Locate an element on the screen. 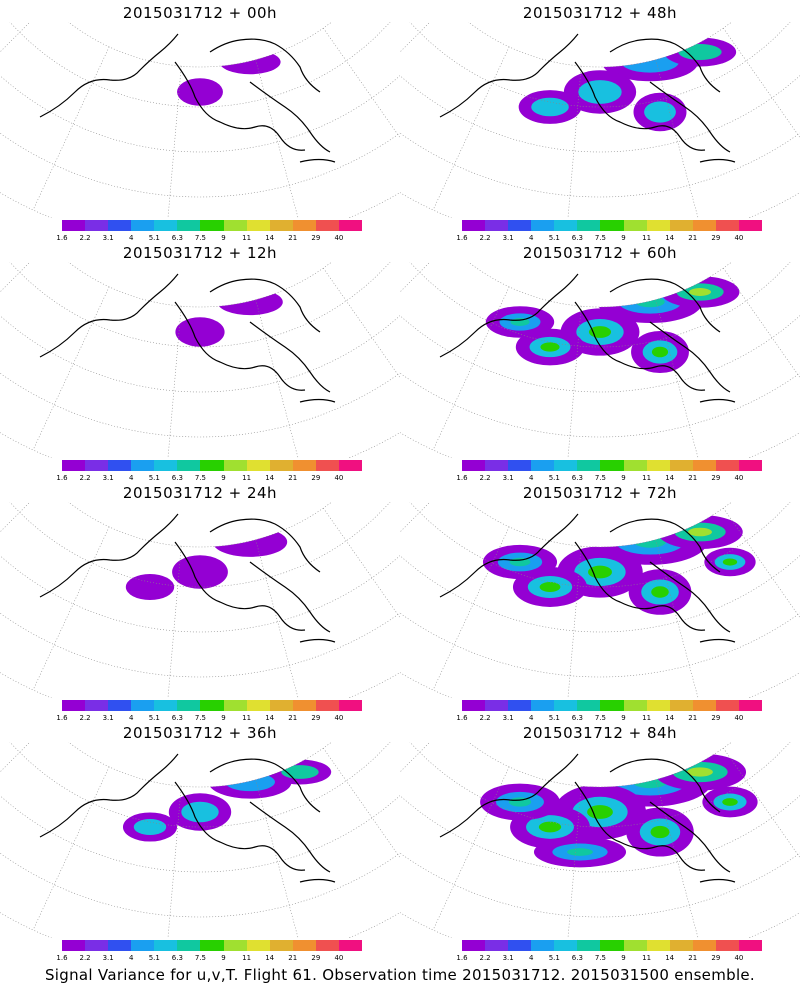 The width and height of the screenshot is (800, 1000). colorbar-tick-label: 5.1 is located at coordinates (154, 478).